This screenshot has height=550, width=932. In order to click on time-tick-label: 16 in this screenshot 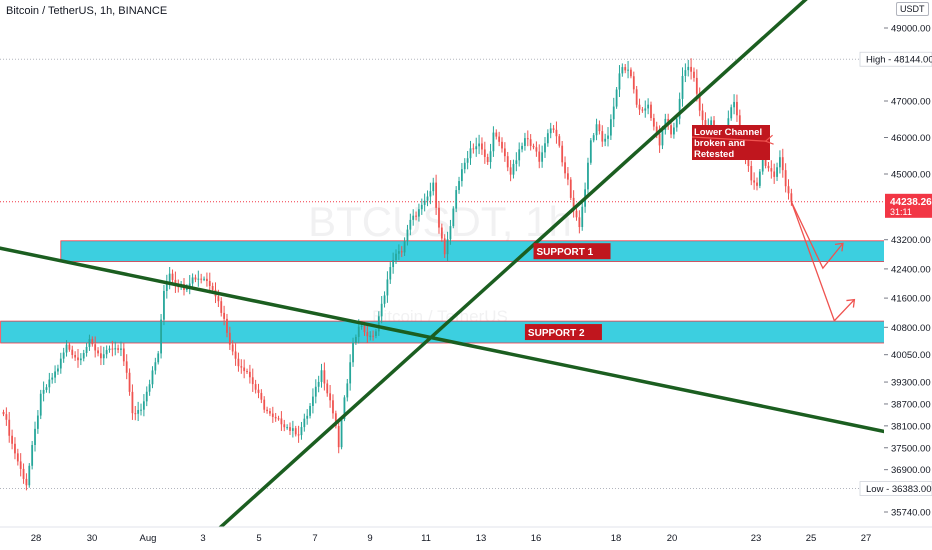, I will do `click(536, 538)`.